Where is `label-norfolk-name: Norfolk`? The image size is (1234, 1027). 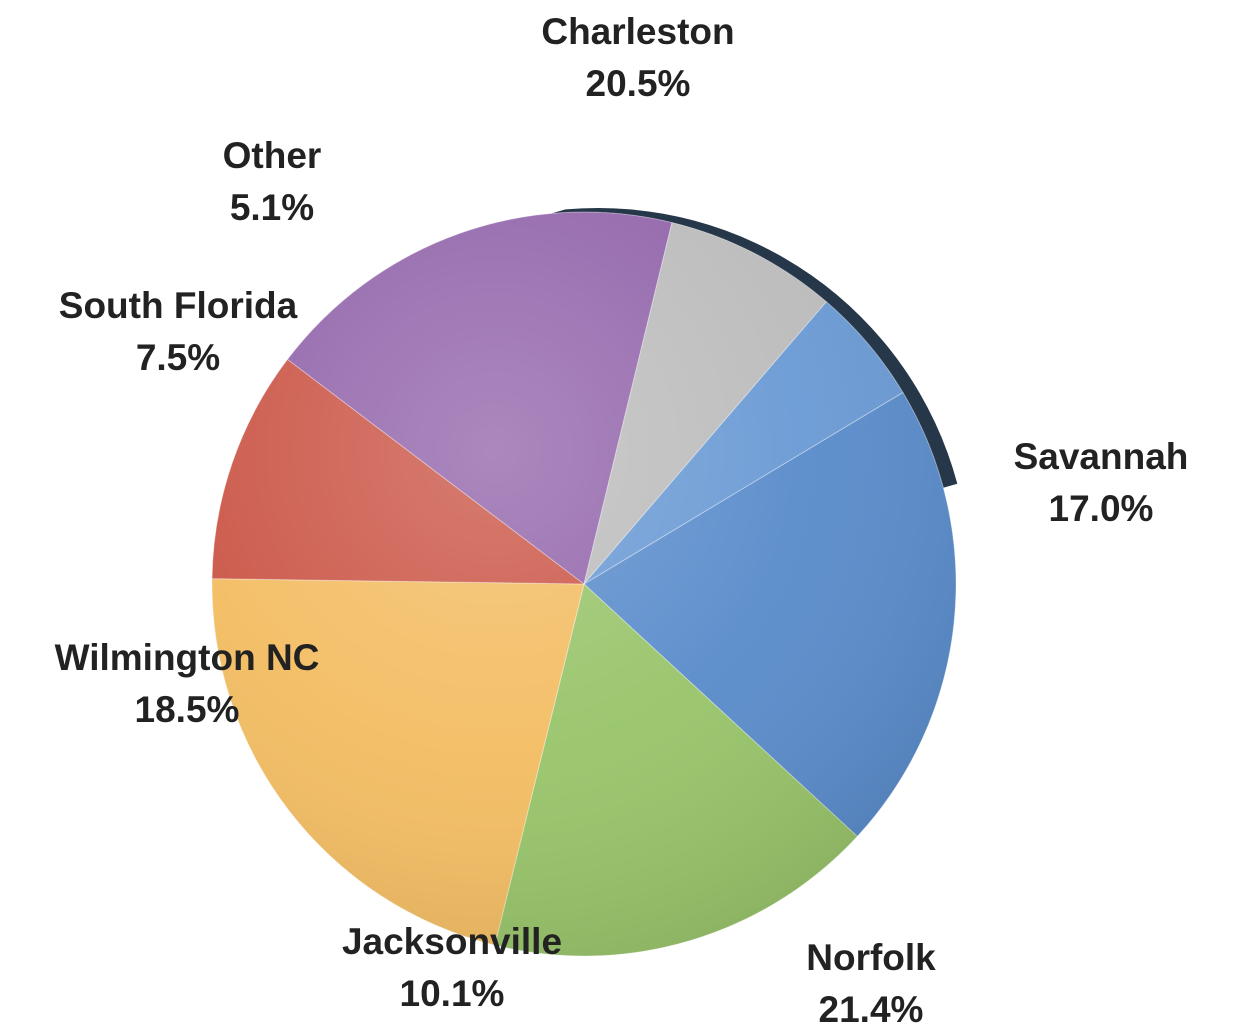
label-norfolk-name: Norfolk is located at coordinates (871, 957).